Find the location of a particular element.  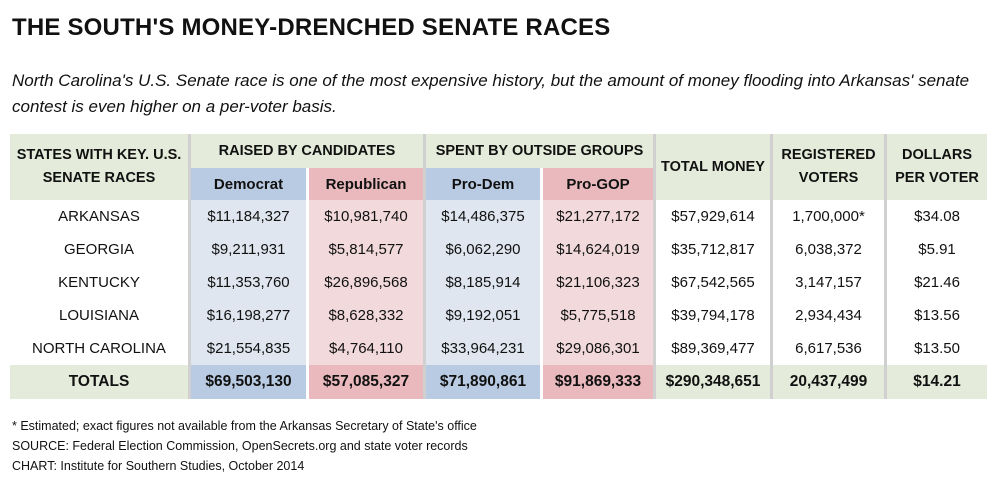

cell-dollars-per-voter: $13.56 is located at coordinates (936, 315).